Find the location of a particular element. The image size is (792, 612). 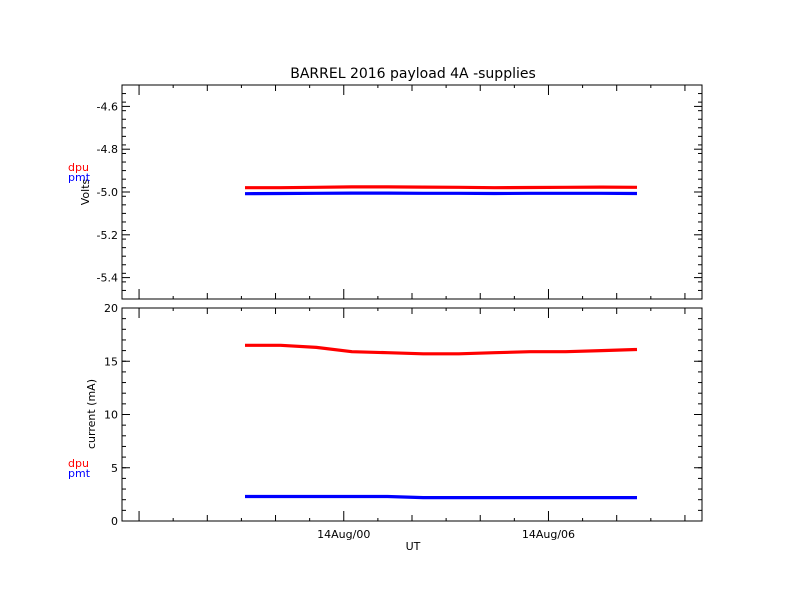

current-ytick-label: 20 is located at coordinates (111, 308).